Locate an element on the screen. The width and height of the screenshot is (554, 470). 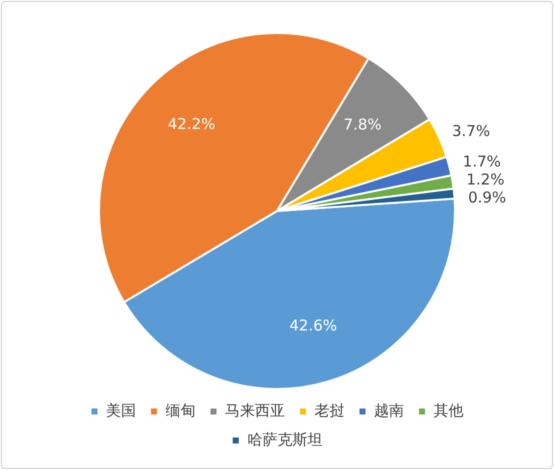
data-label: 1.7% is located at coordinates (481, 161).